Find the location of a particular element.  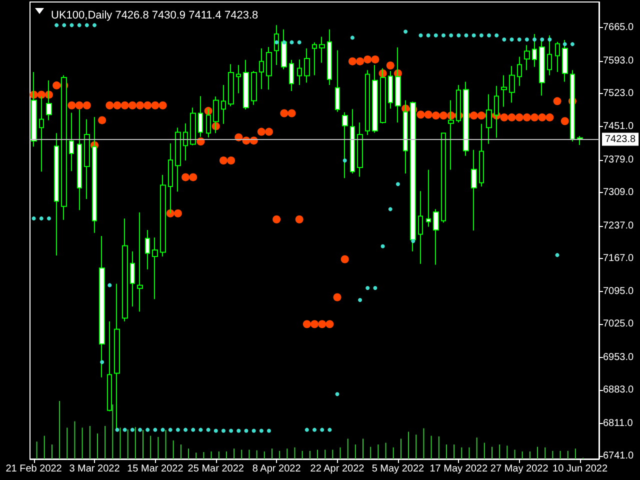

y-tick-label: 6811.0 is located at coordinates (618, 423).